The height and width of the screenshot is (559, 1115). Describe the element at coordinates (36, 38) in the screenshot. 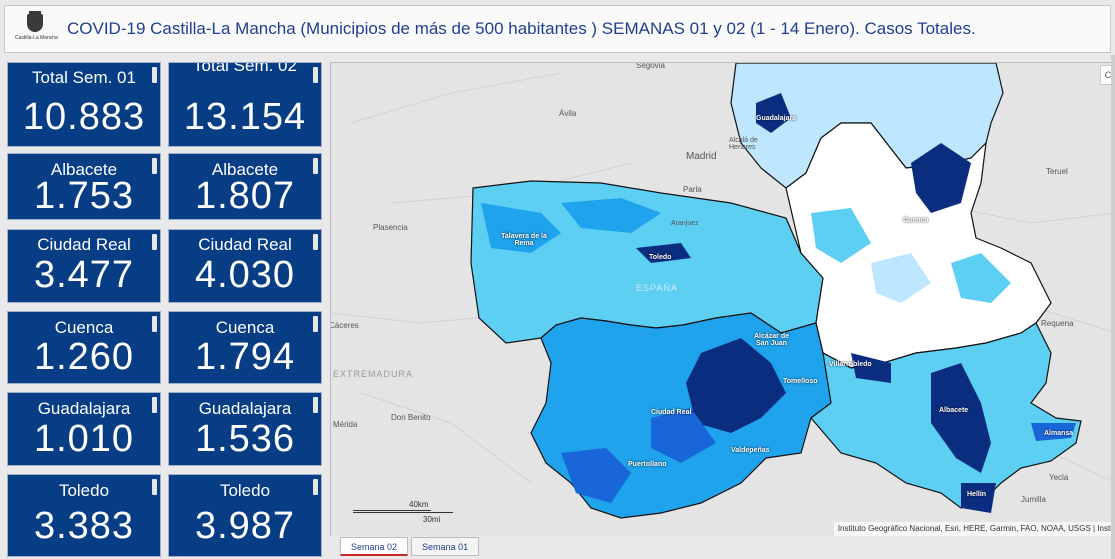

I see `logo-text: Castilla-La Mancha` at that location.